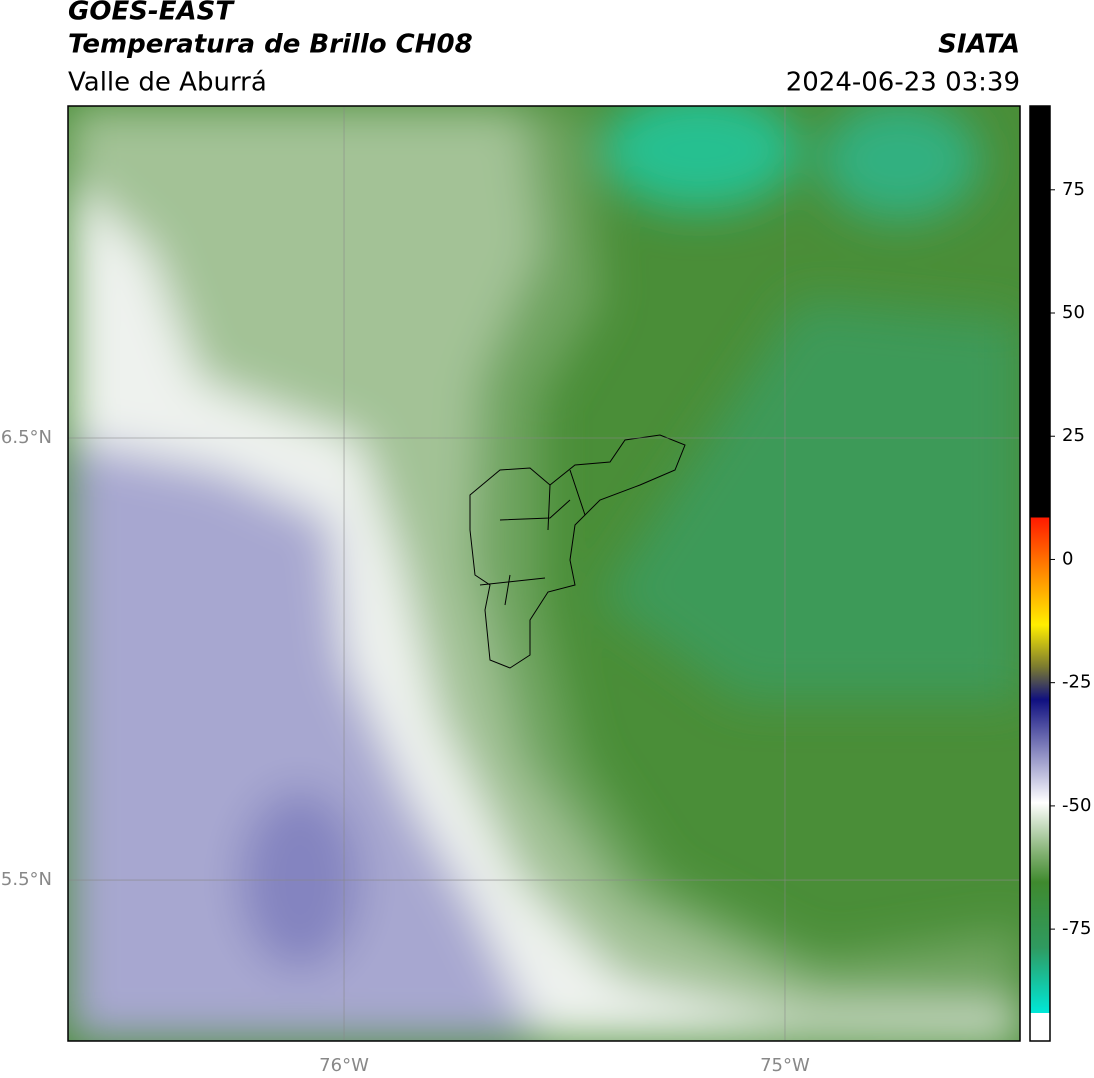 The width and height of the screenshot is (1094, 1078). What do you see at coordinates (1040, 573) in the screenshot?
I see `colorbar` at bounding box center [1040, 573].